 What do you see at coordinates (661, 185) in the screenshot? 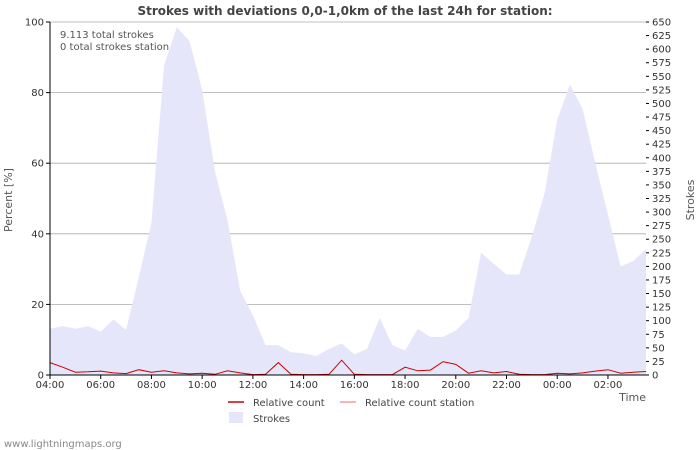
I see `right-tick-label: 350` at bounding box center [661, 185].